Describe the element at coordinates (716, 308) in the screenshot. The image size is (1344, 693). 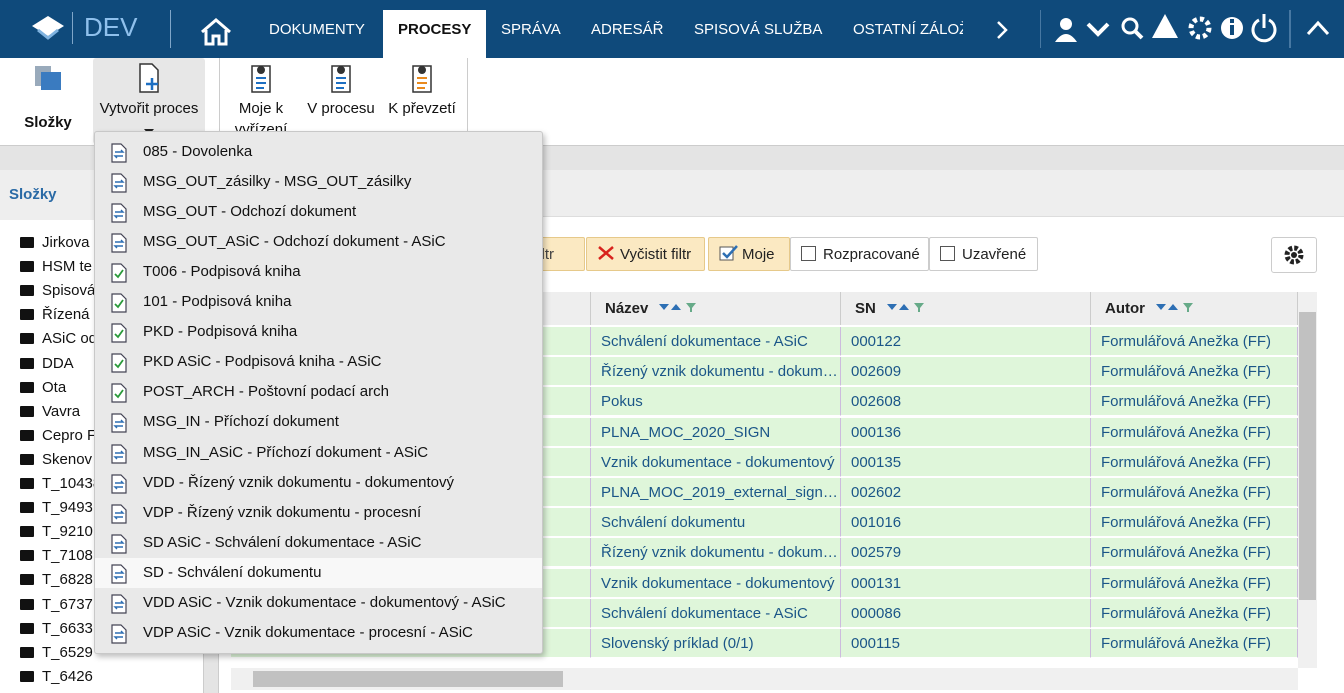
I see `column-header: Název` at that location.